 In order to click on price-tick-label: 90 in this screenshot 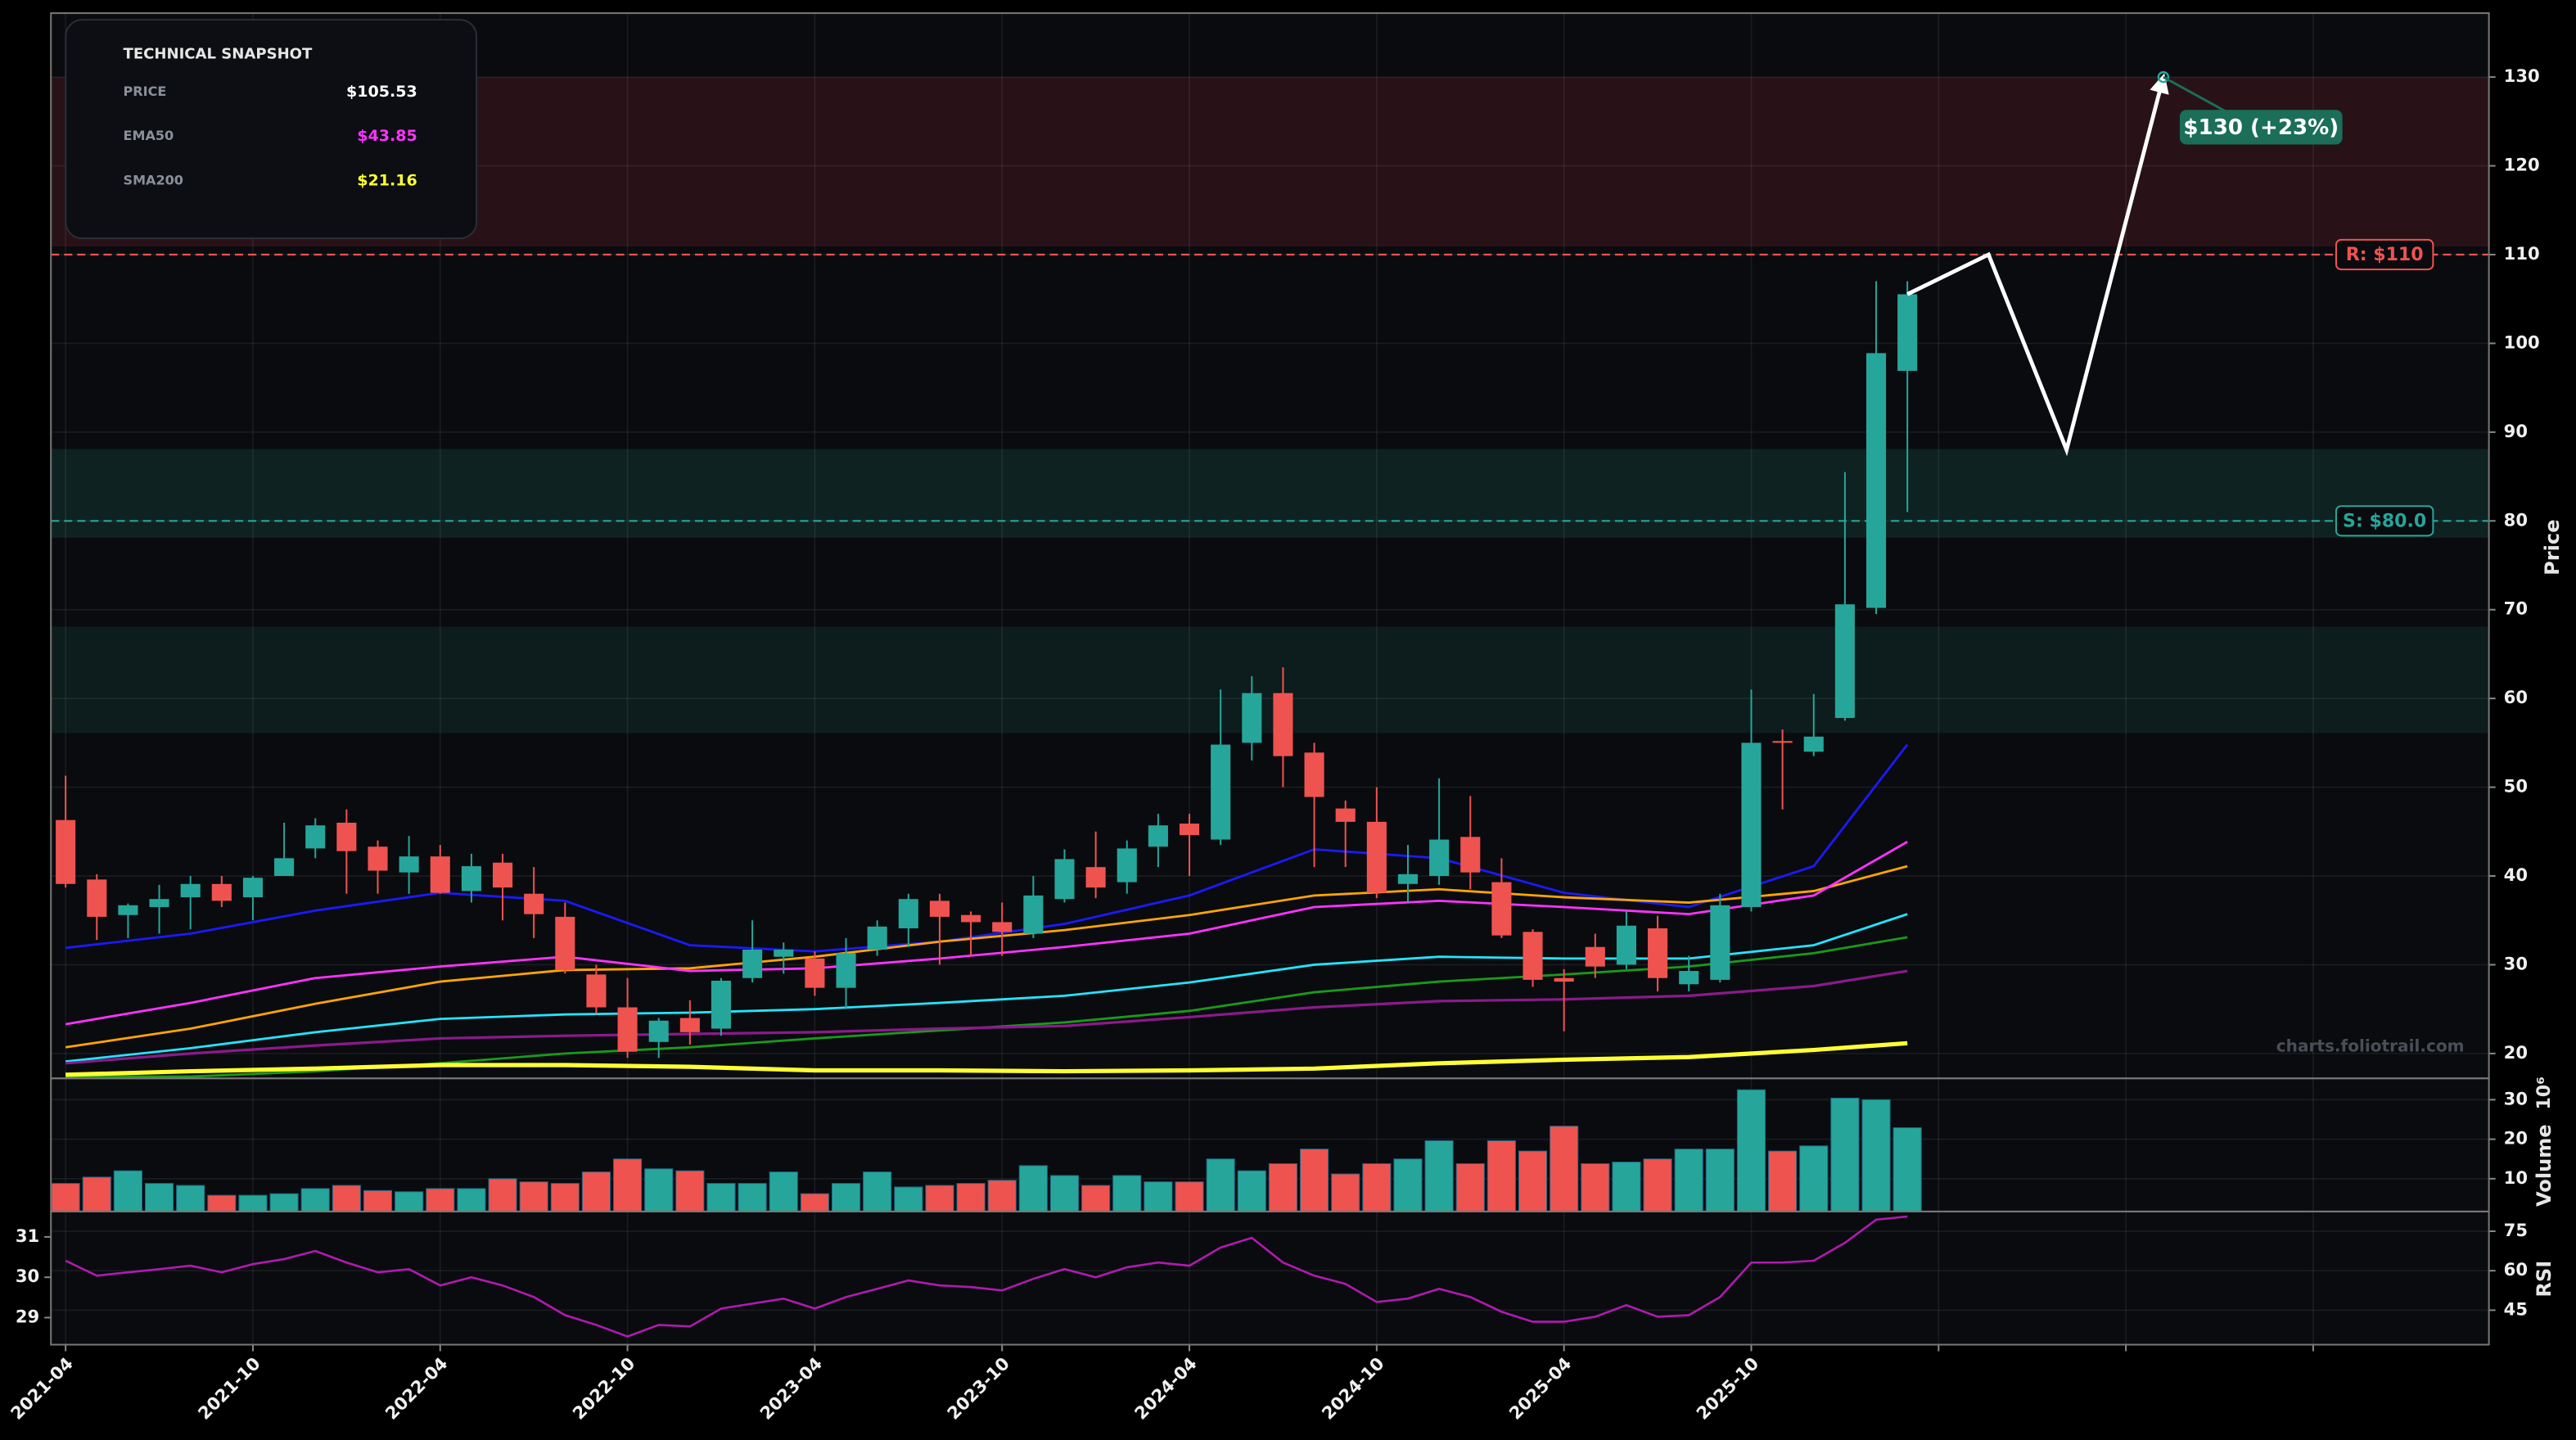, I will do `click(2516, 431)`.